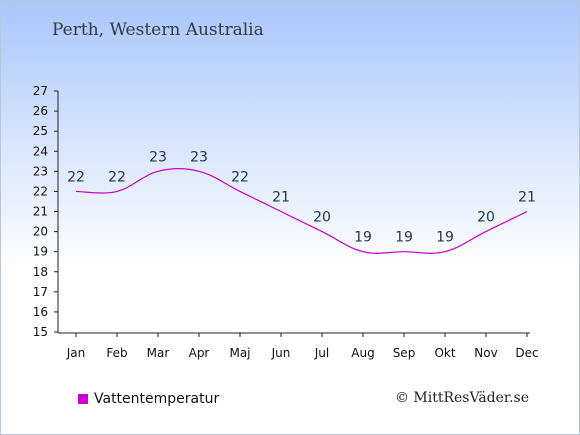 The width and height of the screenshot is (580, 435). I want to click on x-tick-label: Nov, so click(485, 353).